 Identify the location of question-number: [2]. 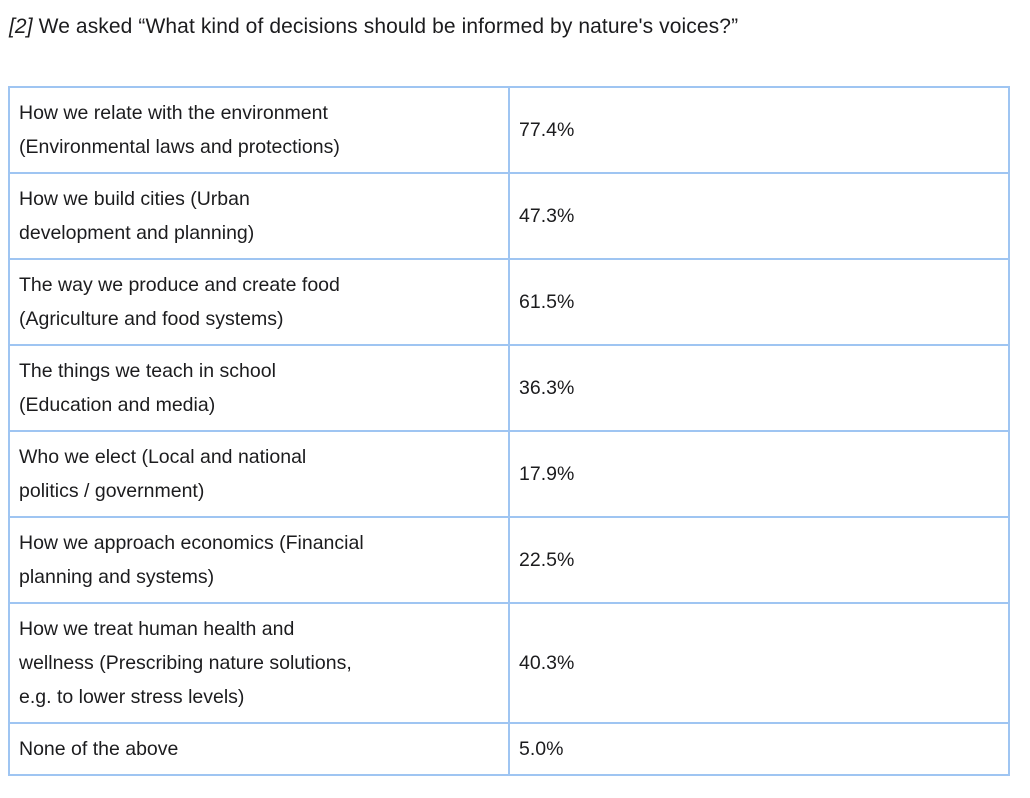
(21, 26).